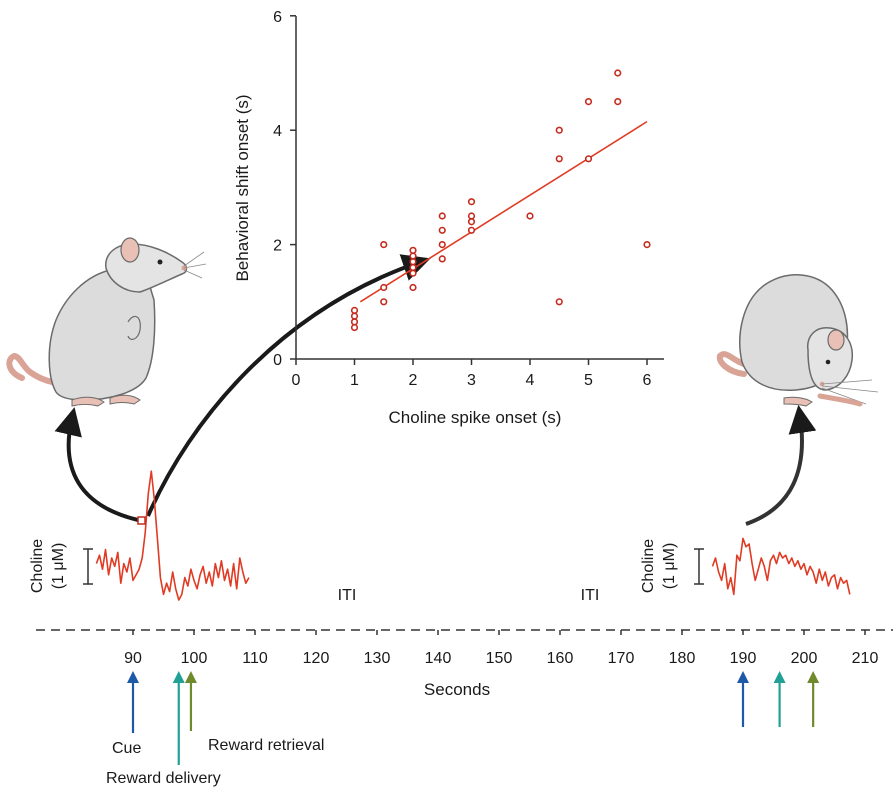  What do you see at coordinates (316, 658) in the screenshot?
I see `time-tick-label: 120` at bounding box center [316, 658].